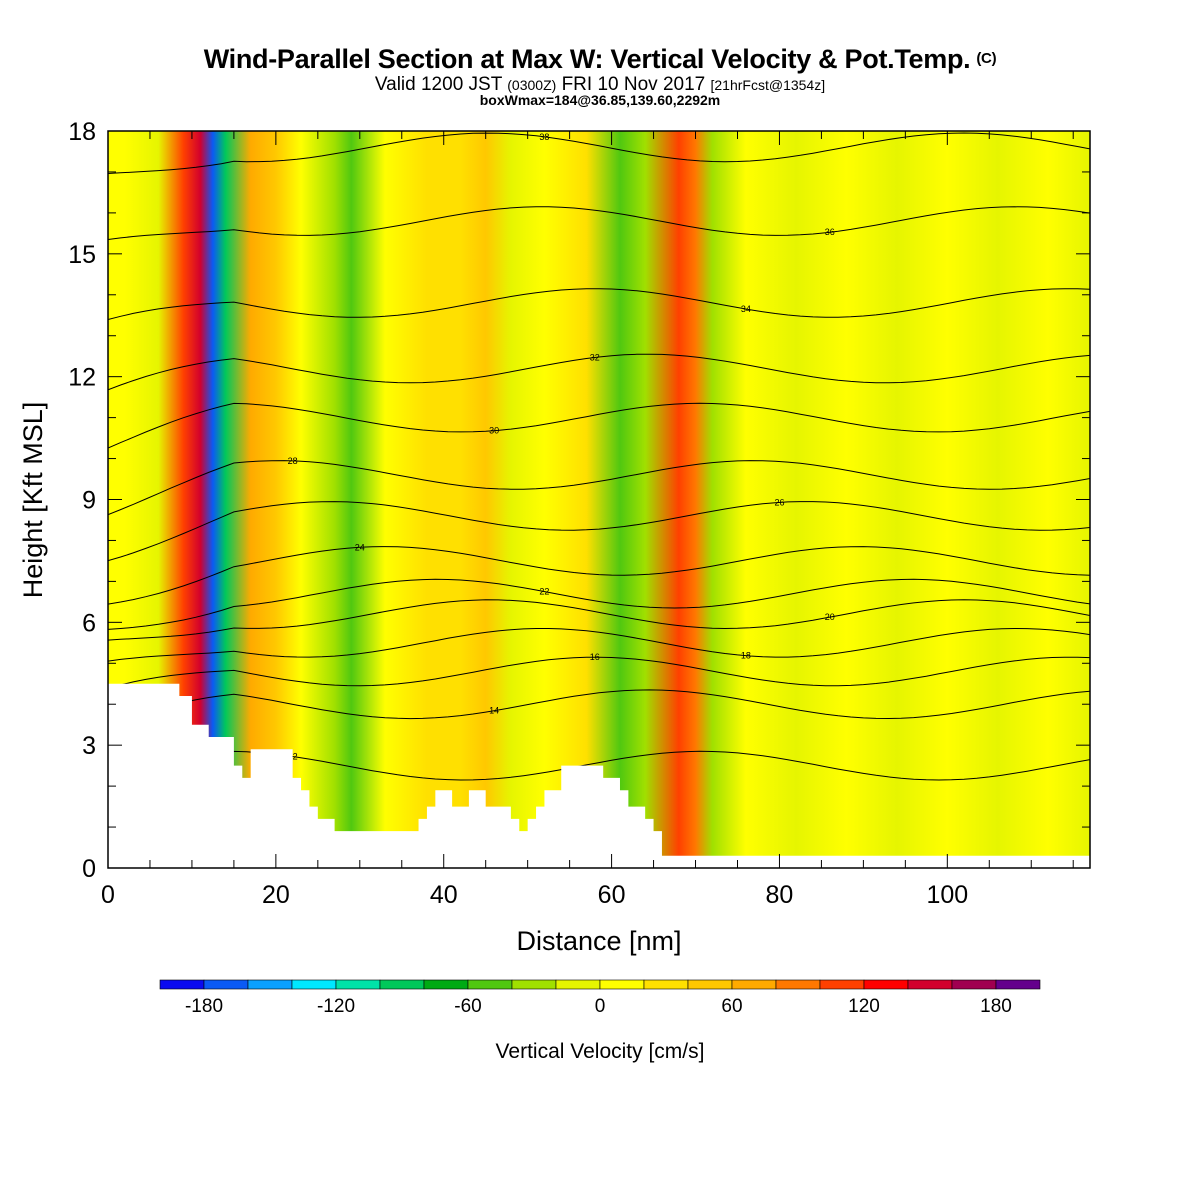  Describe the element at coordinates (494, 431) in the screenshot. I see `theta-label-30: 30` at that location.